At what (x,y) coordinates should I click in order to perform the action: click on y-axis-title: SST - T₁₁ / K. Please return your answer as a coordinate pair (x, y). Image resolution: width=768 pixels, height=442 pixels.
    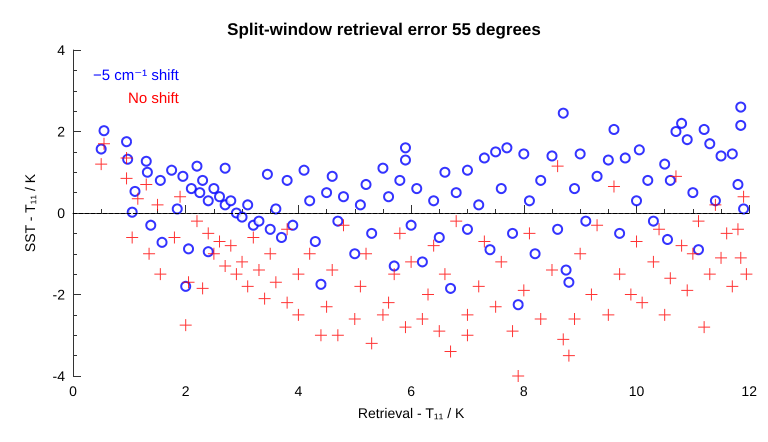
    Looking at the image, I should click on (30, 212).